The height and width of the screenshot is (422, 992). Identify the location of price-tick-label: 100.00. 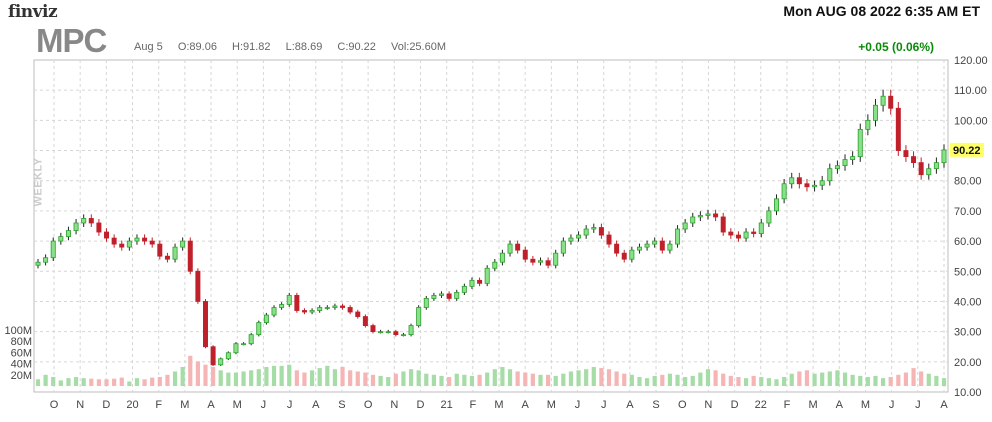
(971, 121).